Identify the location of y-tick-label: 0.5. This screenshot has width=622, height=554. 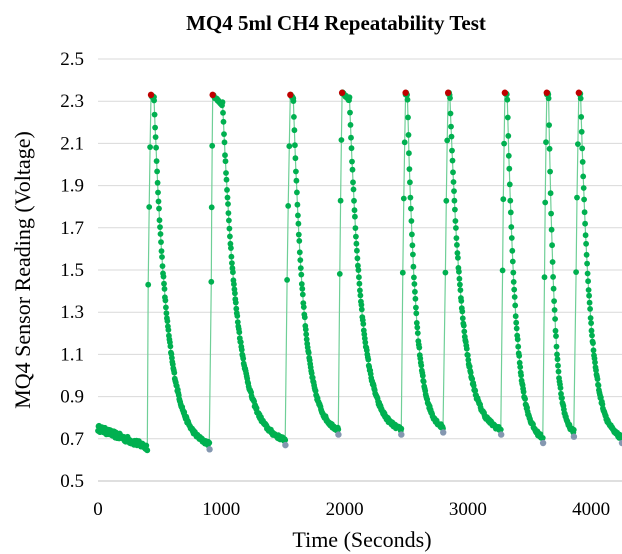
(72, 481).